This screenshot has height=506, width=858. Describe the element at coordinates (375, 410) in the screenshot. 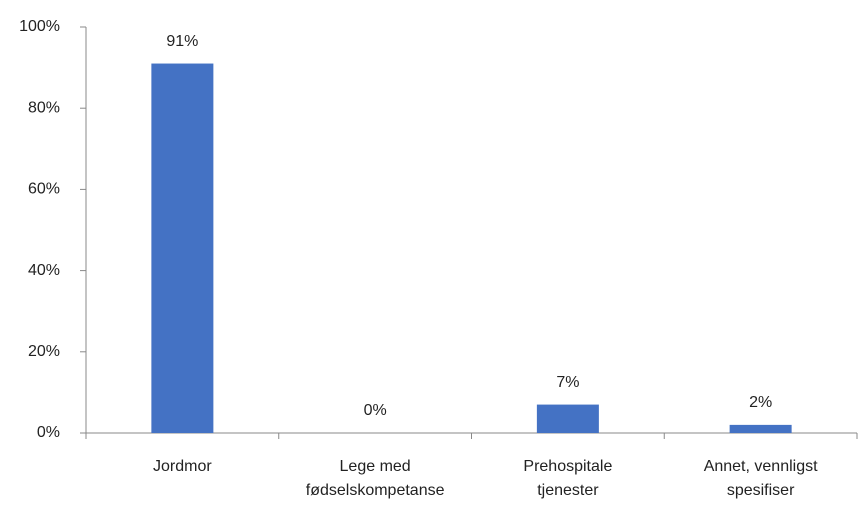

I see `data-label: 0%` at that location.